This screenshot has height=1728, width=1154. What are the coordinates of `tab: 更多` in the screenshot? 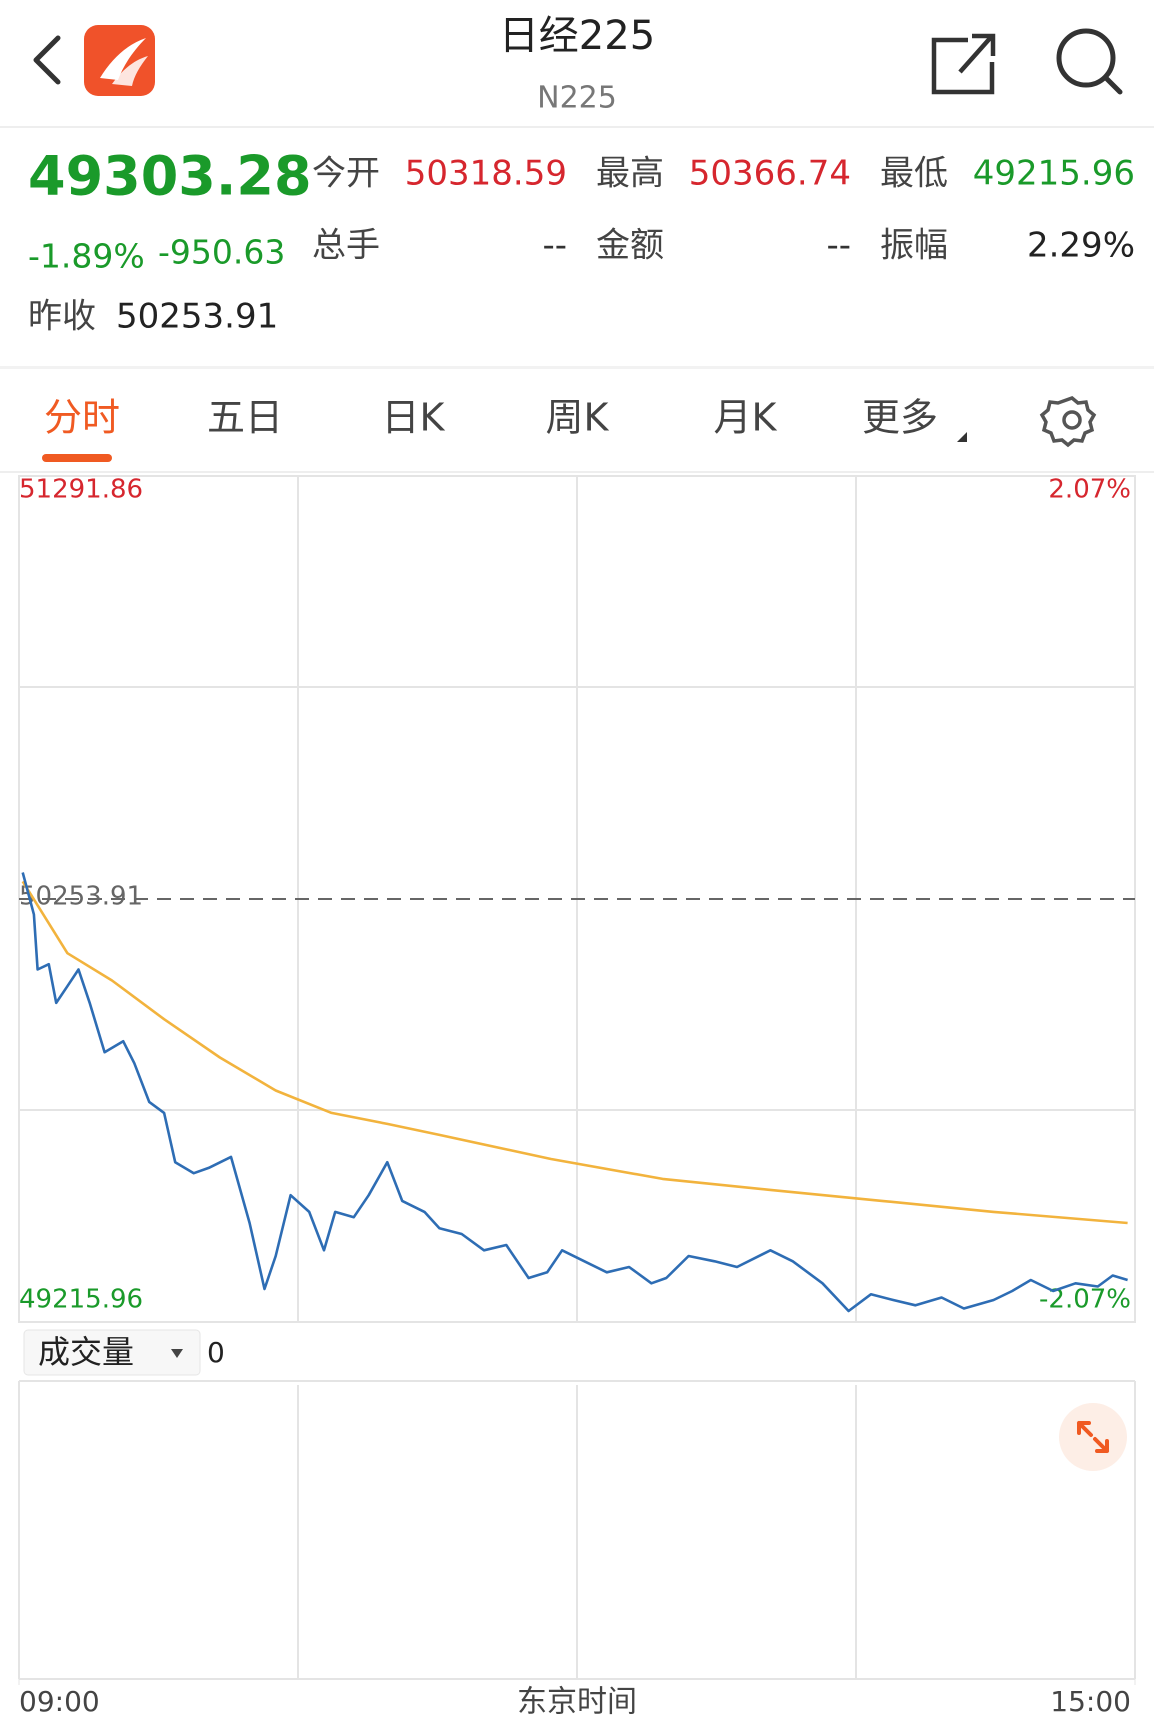 It's located at (900, 418).